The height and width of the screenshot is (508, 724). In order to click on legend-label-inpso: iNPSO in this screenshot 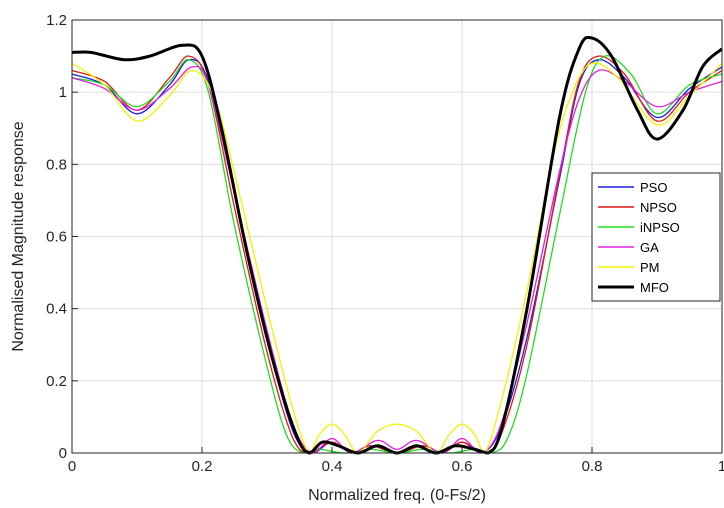, I will do `click(660, 227)`.